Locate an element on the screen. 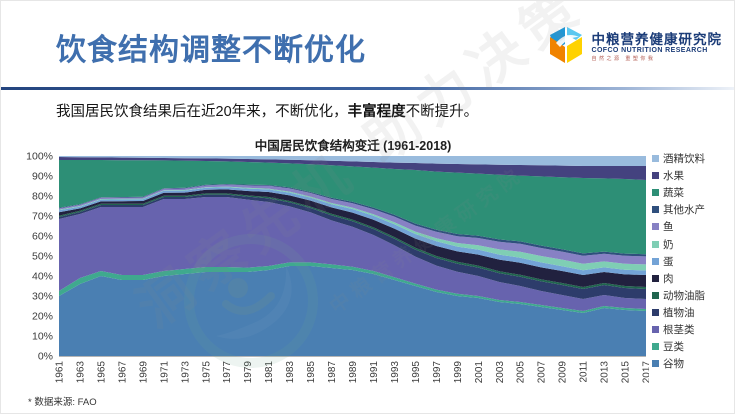 The width and height of the screenshot is (735, 414). y-tick-label: 20% is located at coordinates (42, 317).